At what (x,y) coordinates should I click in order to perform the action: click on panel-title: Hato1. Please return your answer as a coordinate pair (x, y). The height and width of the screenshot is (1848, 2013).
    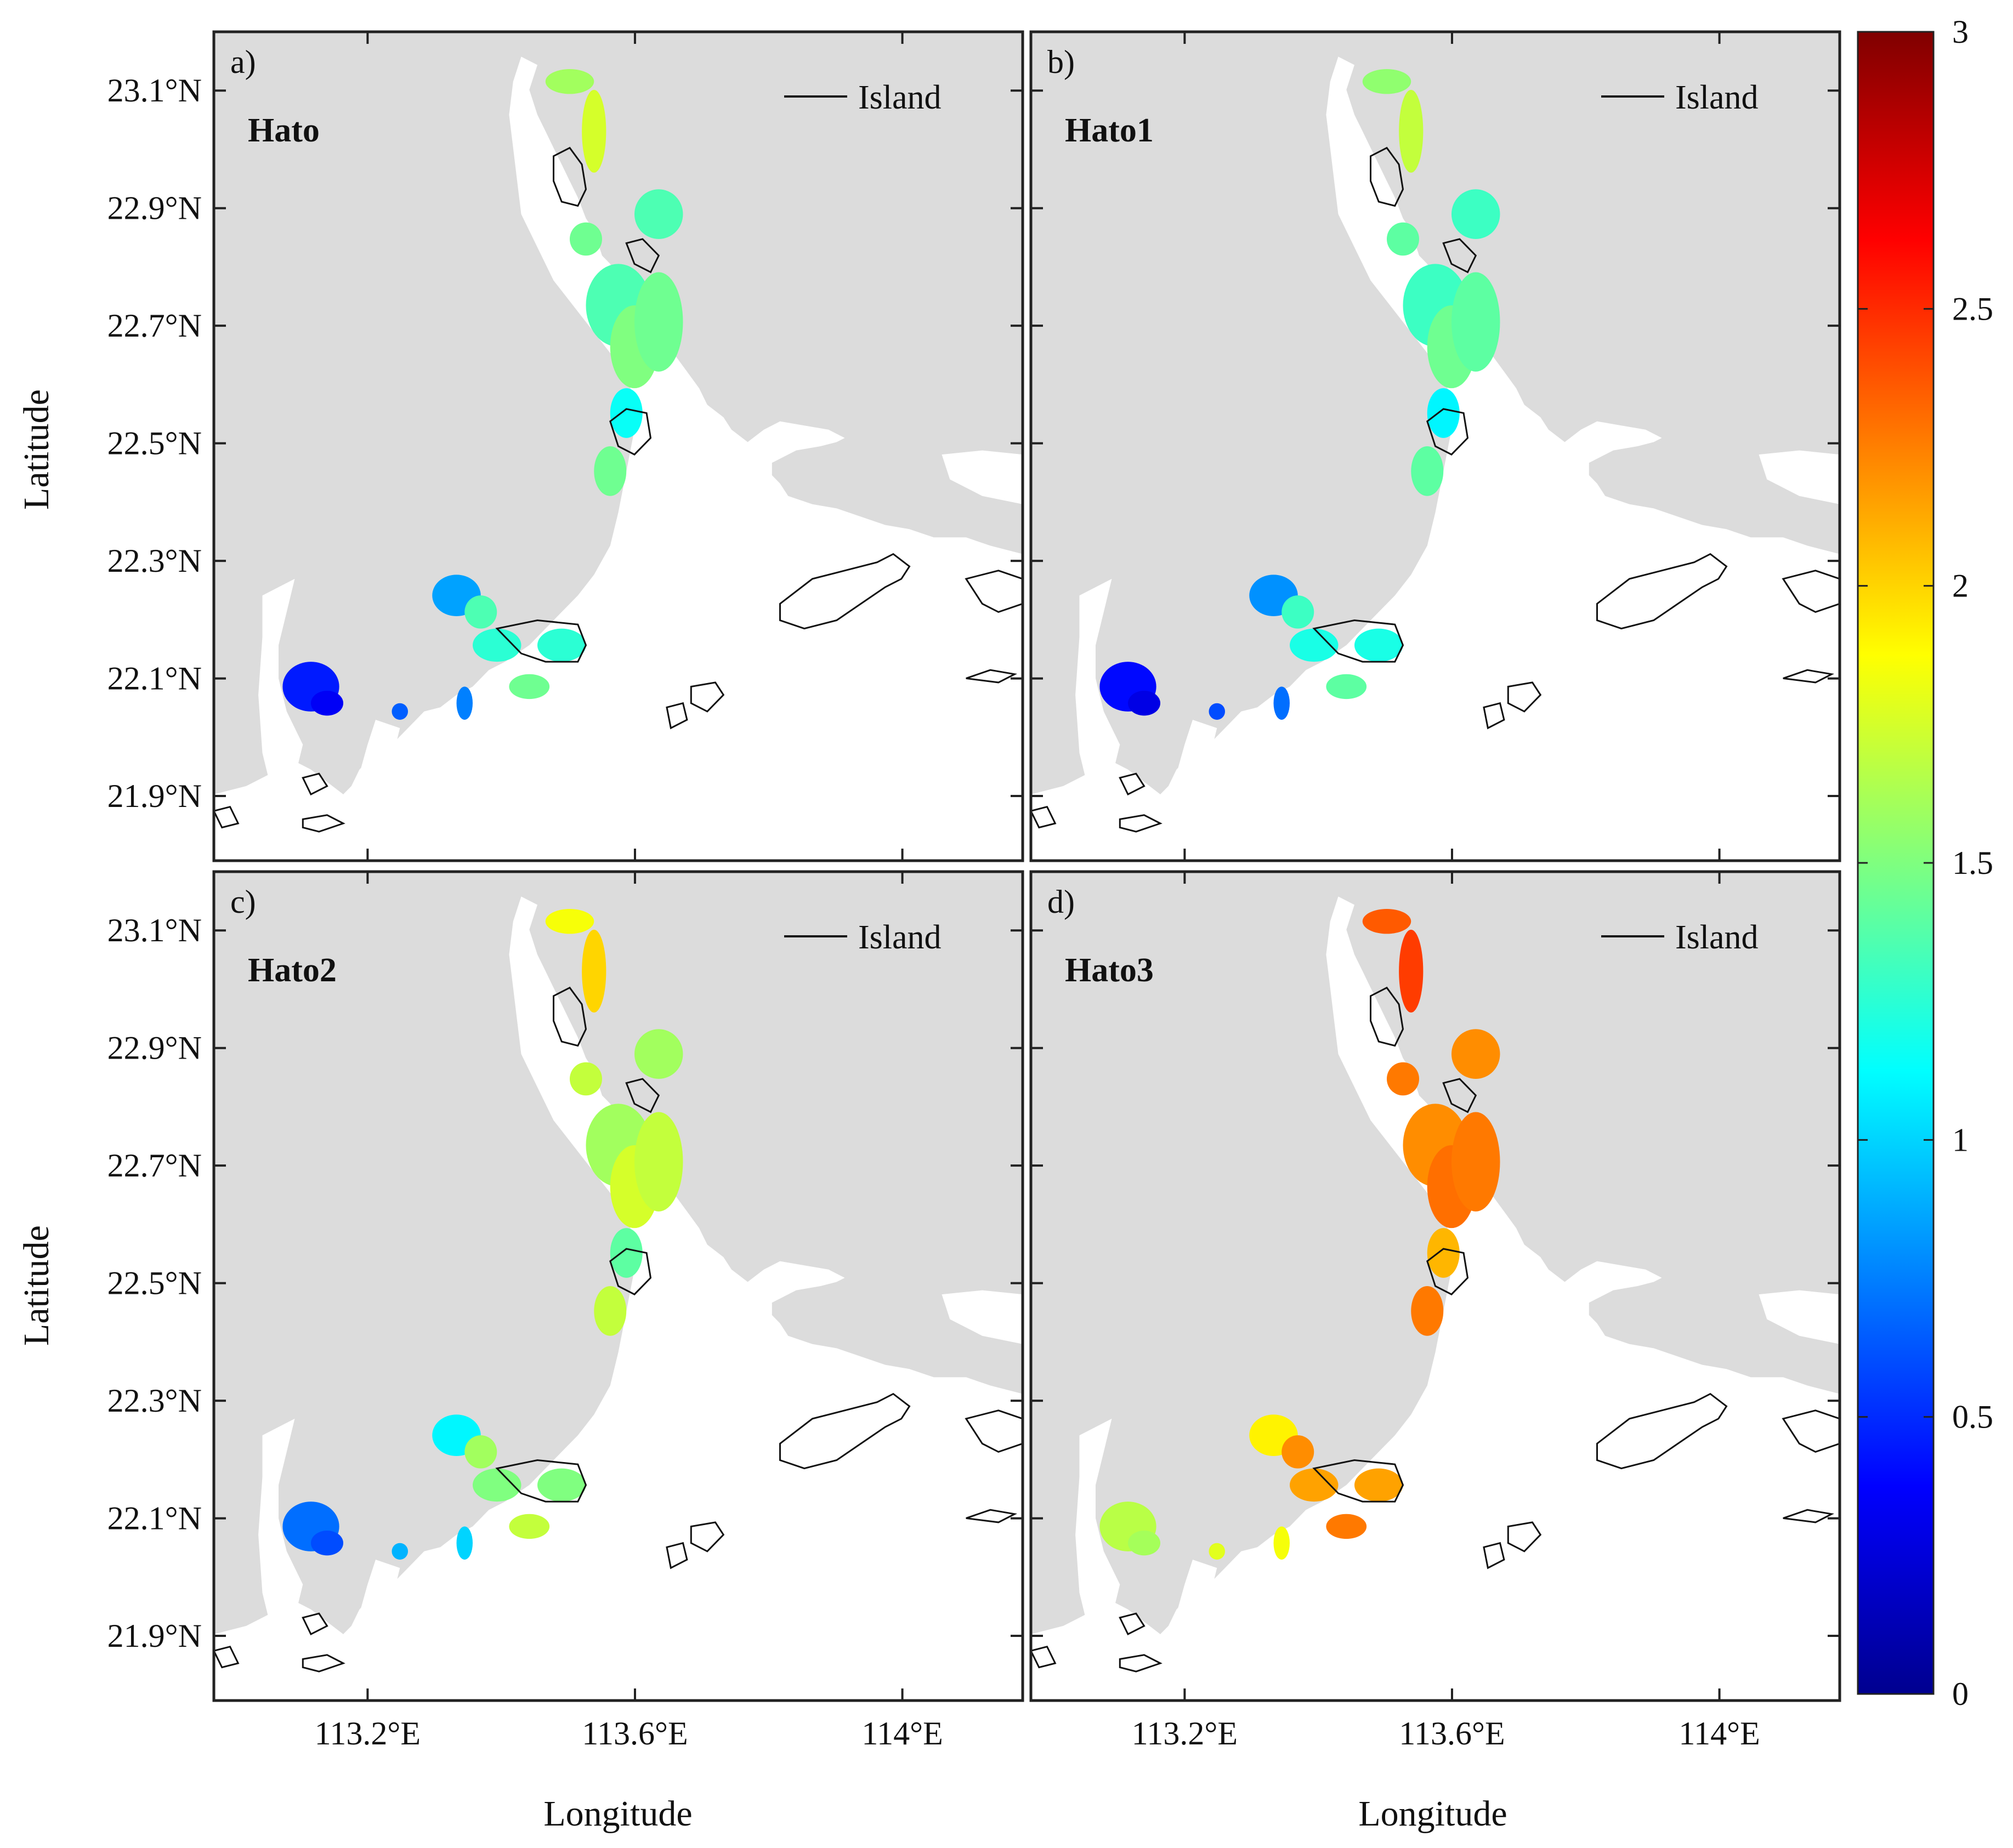
    Looking at the image, I should click on (1109, 130).